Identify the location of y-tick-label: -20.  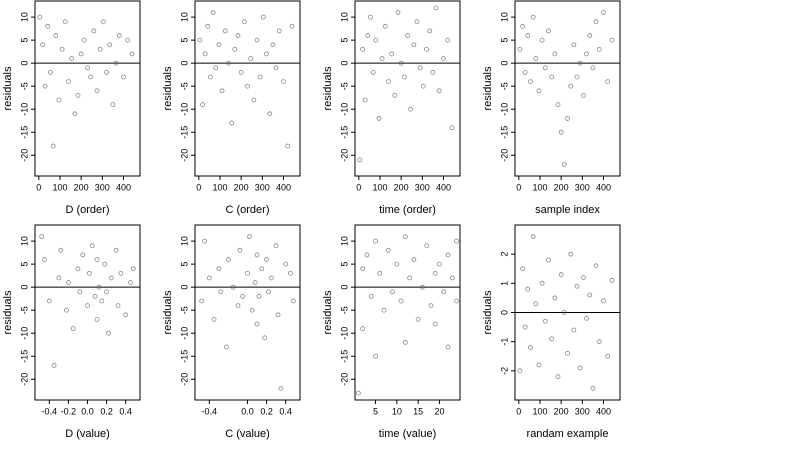
(24, 379).